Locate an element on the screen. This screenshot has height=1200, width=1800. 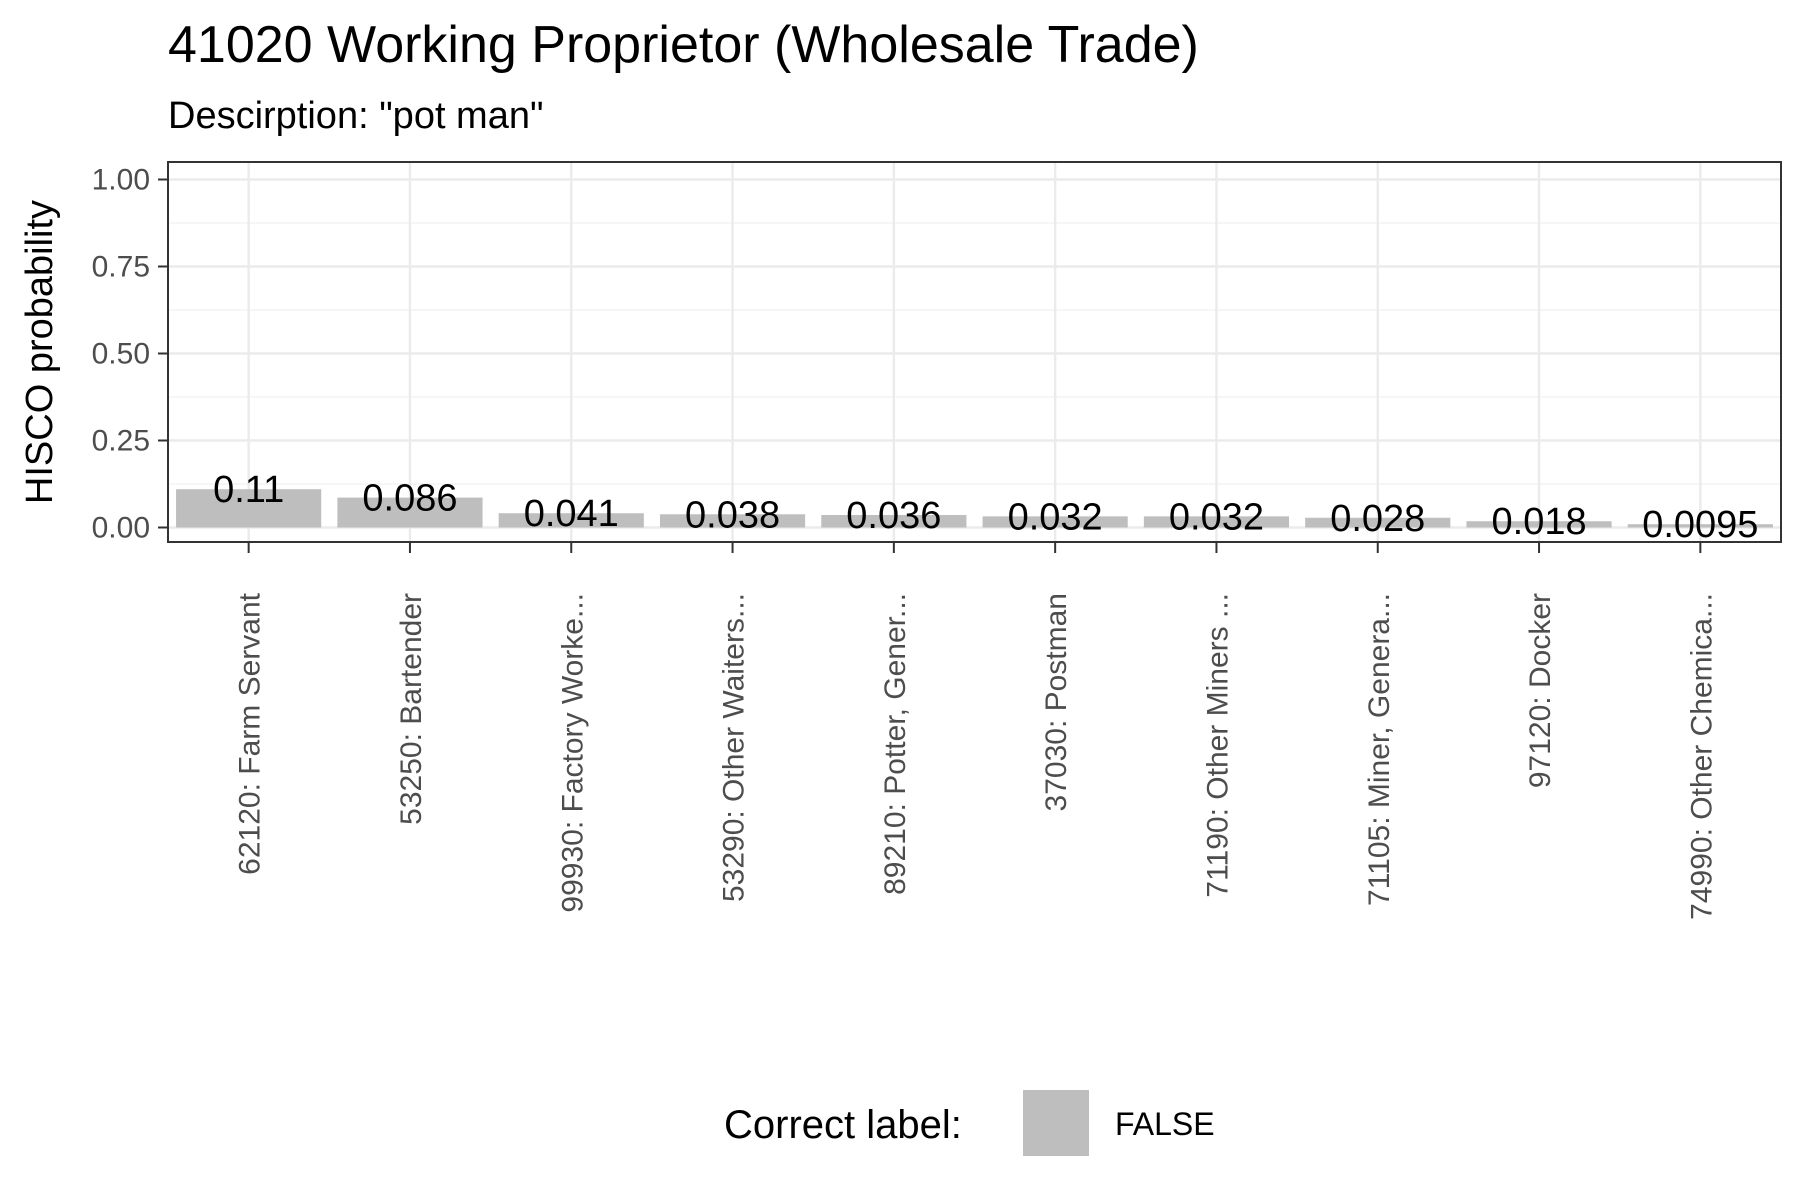
data-label: 0.028 is located at coordinates (1377, 519).